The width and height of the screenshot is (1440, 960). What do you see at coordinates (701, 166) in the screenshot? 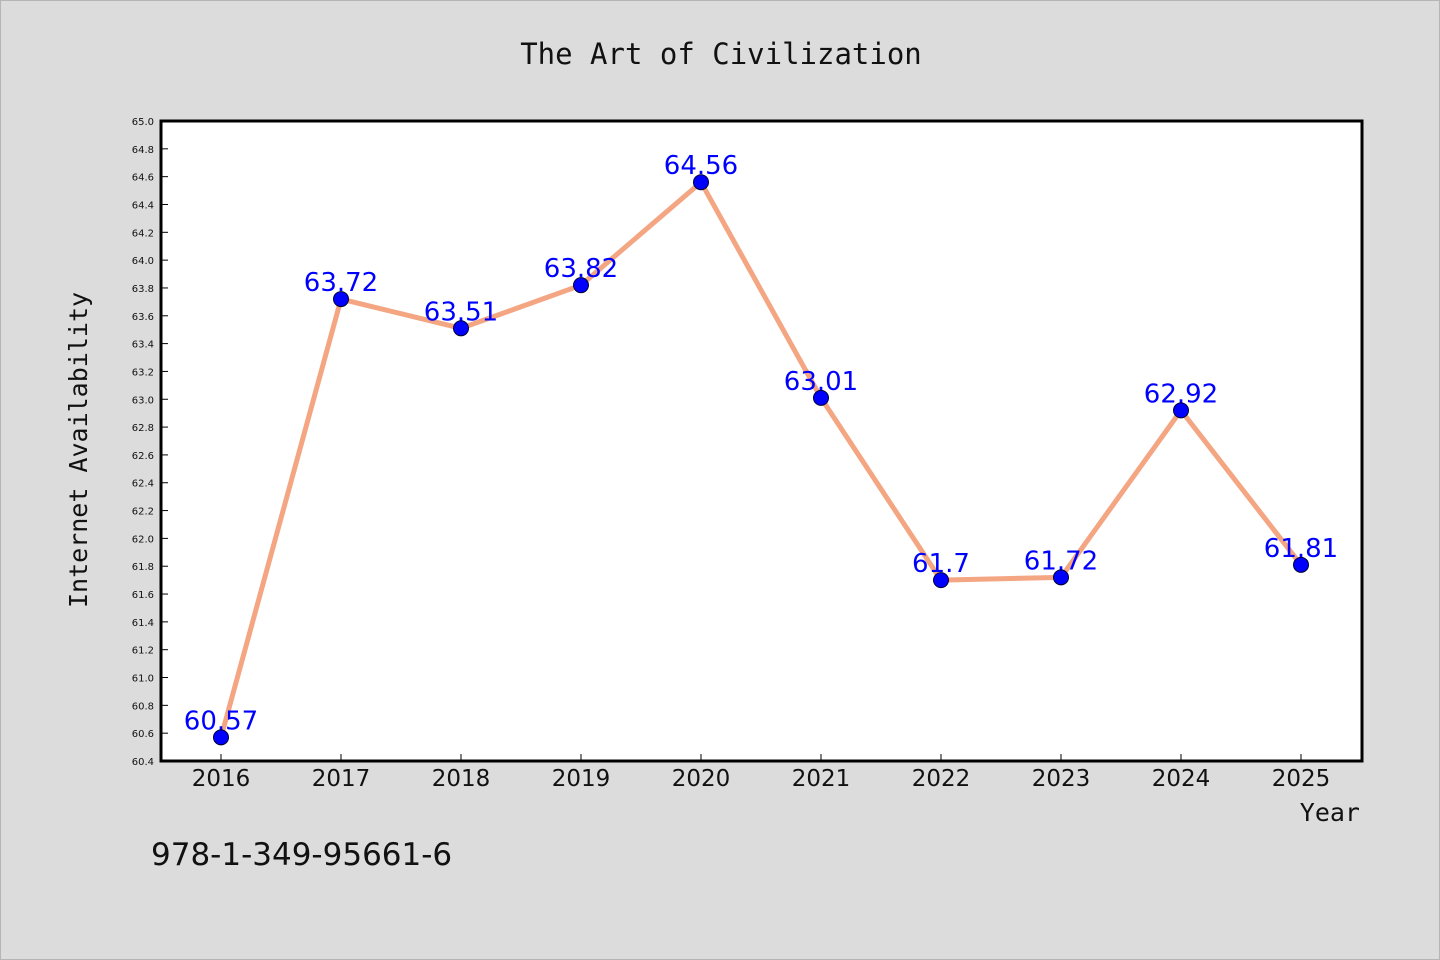
I see `data-label: 64.56` at bounding box center [701, 166].